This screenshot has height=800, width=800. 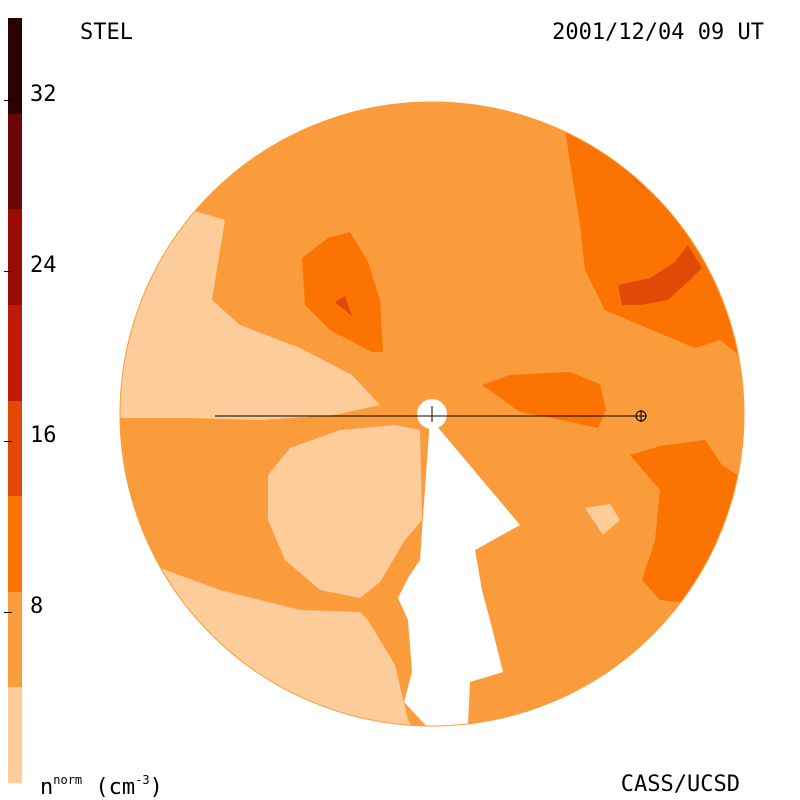 I want to click on timestamp-label: 2001/12/04 09 UT, so click(x=658, y=32).